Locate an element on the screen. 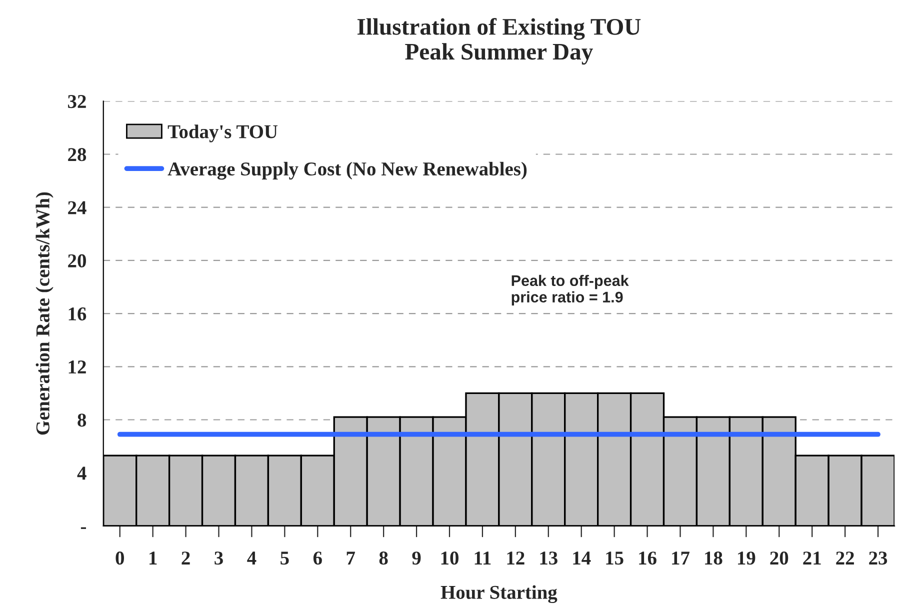  x-tick-label: 19 is located at coordinates (747, 558).